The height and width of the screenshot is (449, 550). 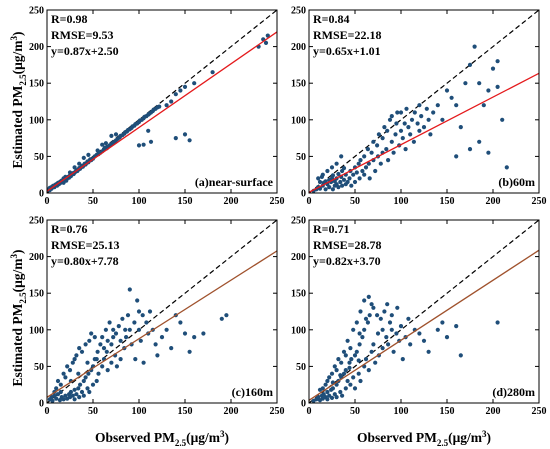 I want to click on stat-line: R=0.84, so click(x=331, y=19).